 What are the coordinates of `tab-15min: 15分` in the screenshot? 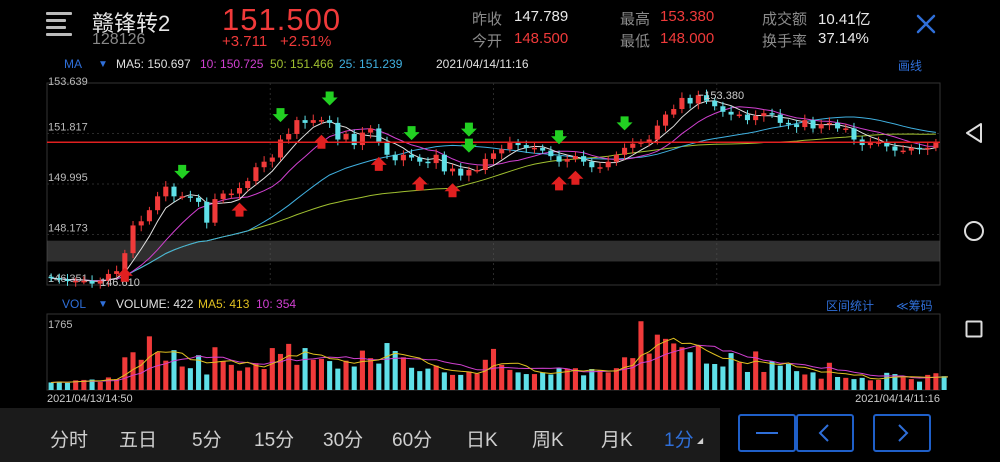 It's located at (274, 440).